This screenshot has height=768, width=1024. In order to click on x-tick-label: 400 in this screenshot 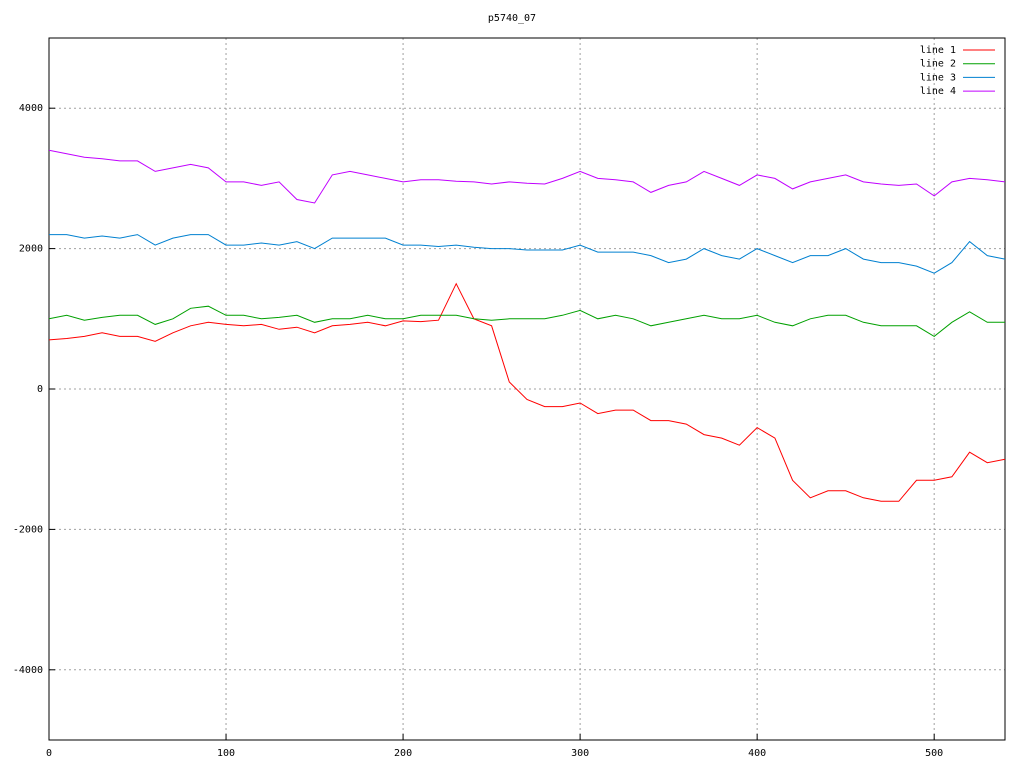, I will do `click(757, 753)`.